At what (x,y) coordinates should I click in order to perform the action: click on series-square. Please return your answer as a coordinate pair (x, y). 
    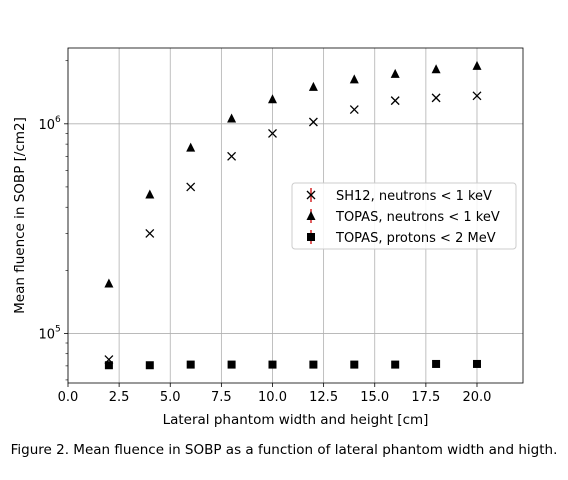
    Looking at the image, I should click on (292, 364).